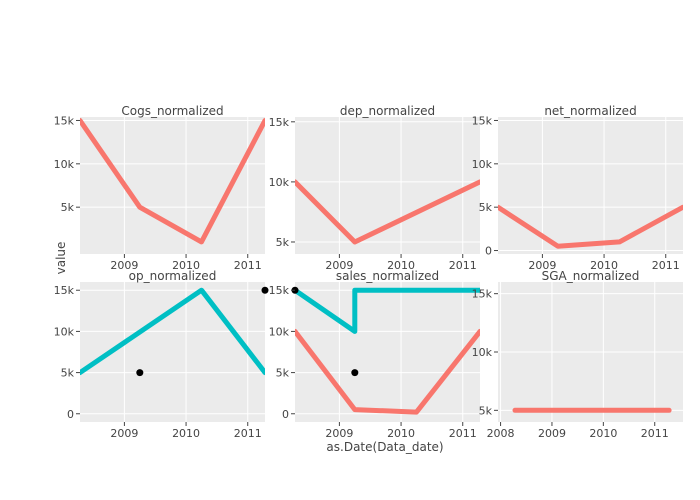 Image resolution: width=700 pixels, height=500 pixels. I want to click on panel-2: net_normalized 0 5k 10k 15k 2009 2010 2011, so click(577, 188).